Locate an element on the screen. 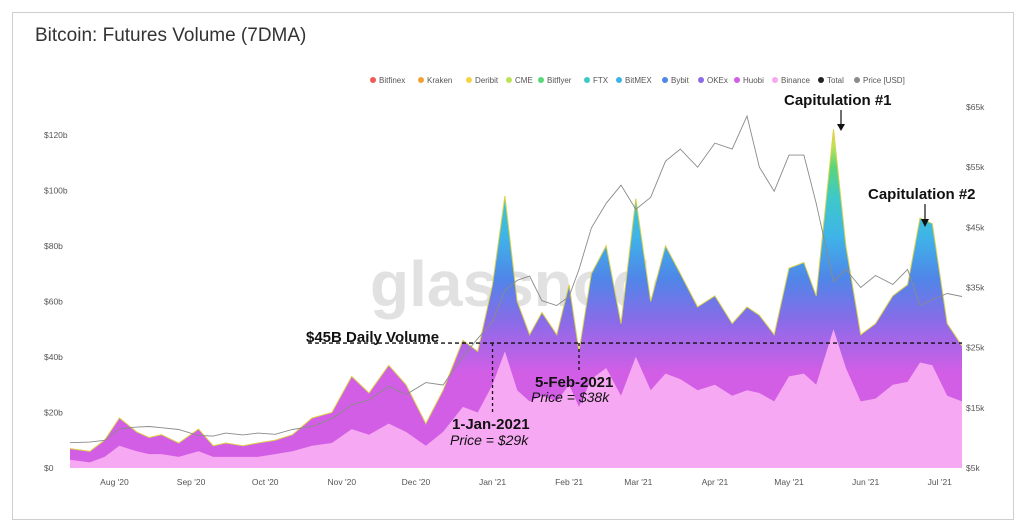 This screenshot has height=528, width=1024. y-right-tick-label: $15k is located at coordinates (975, 408).